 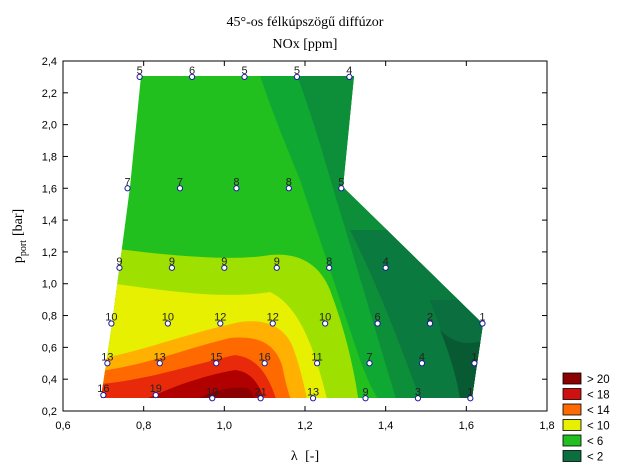 I want to click on y-tick-label: 1,0, so click(x=49, y=285).